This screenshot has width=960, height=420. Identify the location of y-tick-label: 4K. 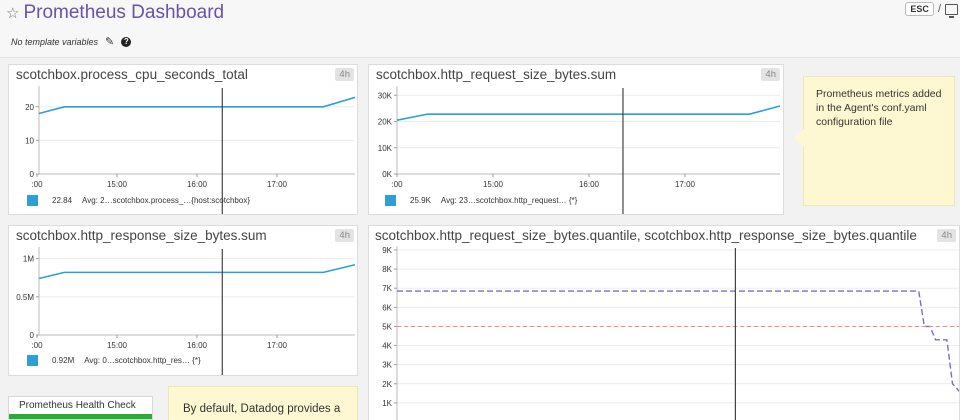
(387, 346).